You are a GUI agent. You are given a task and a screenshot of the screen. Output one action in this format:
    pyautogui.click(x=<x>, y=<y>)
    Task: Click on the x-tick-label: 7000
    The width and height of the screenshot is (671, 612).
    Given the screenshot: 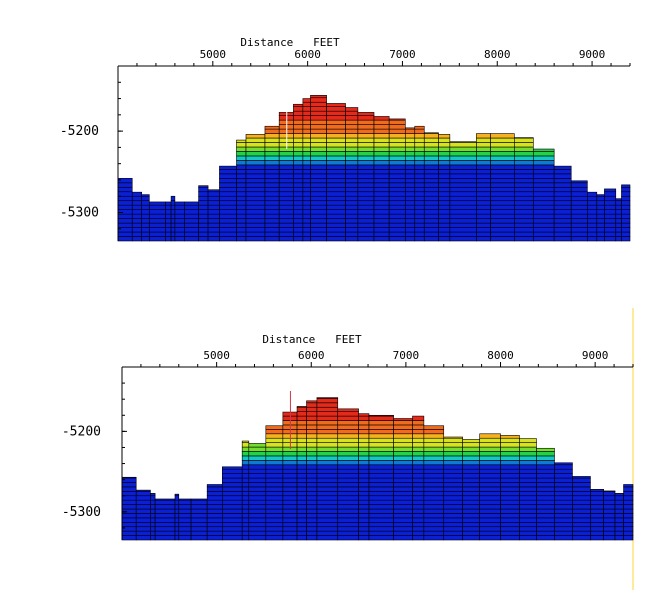 What is the action you would take?
    pyautogui.click(x=402, y=54)
    